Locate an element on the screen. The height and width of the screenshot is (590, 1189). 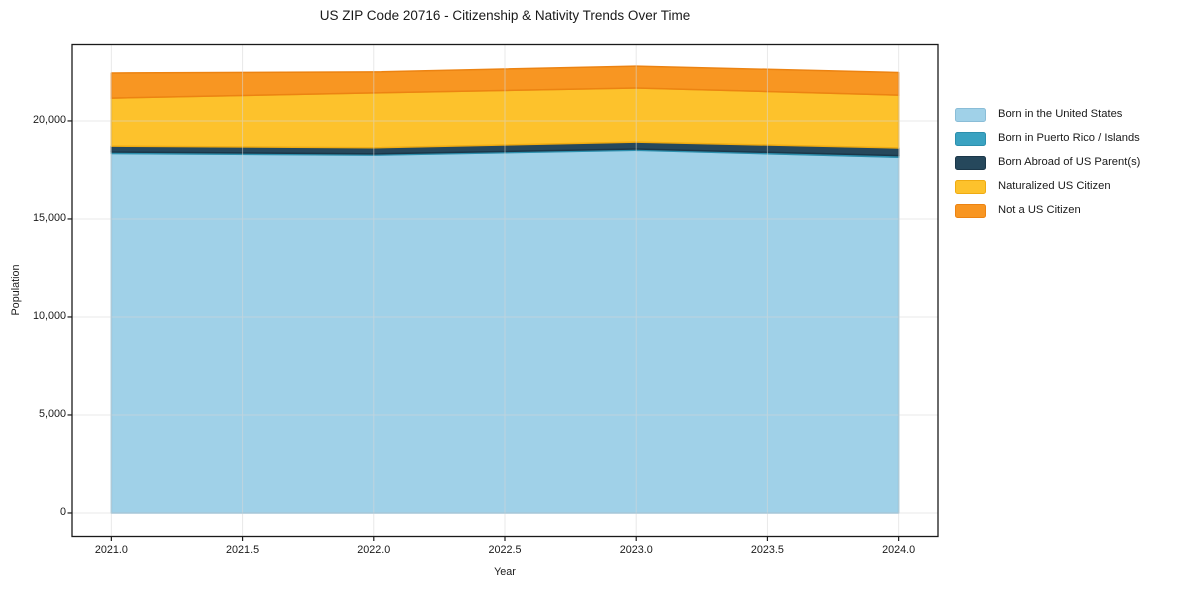
y-tick-label: 10,000 is located at coordinates (49, 316).